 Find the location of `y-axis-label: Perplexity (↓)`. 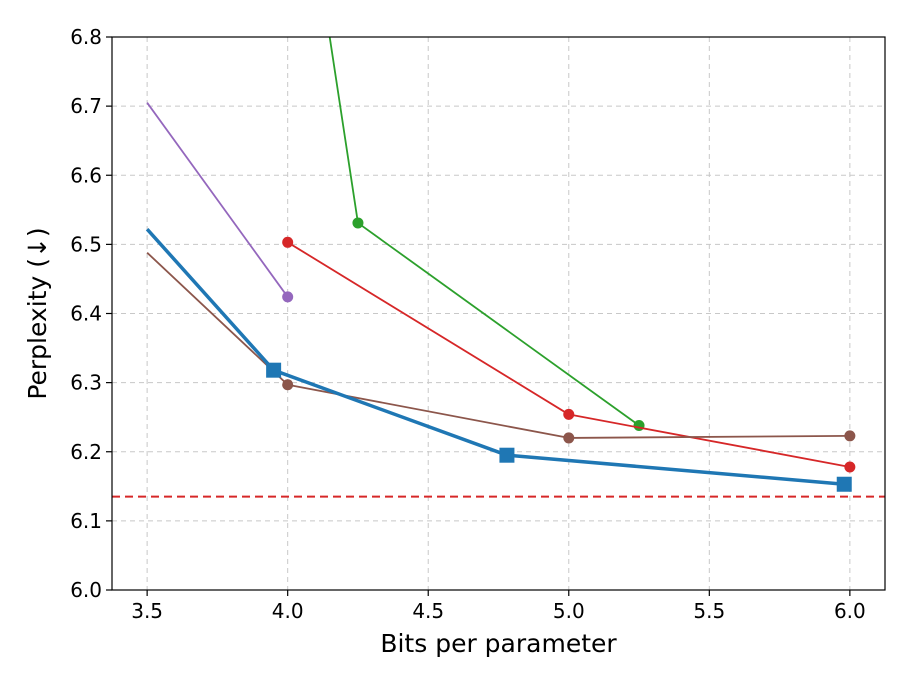

y-axis-label: Perplexity (↓) is located at coordinates (37, 313).